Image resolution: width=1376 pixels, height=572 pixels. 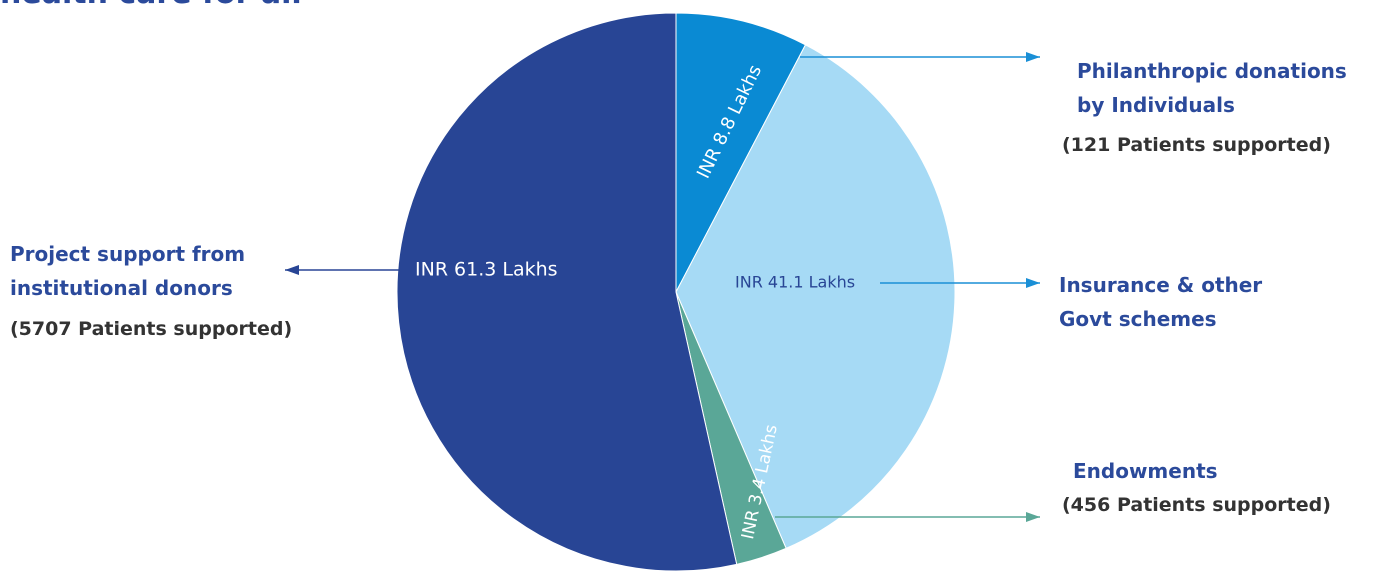 I want to click on pie-slice, so click(x=741, y=152).